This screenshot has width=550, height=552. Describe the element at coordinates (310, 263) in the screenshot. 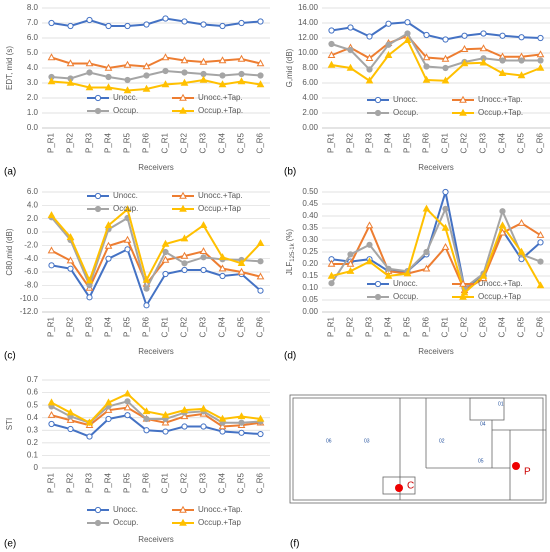

I see `y-tick-label: 0.20` at that location.